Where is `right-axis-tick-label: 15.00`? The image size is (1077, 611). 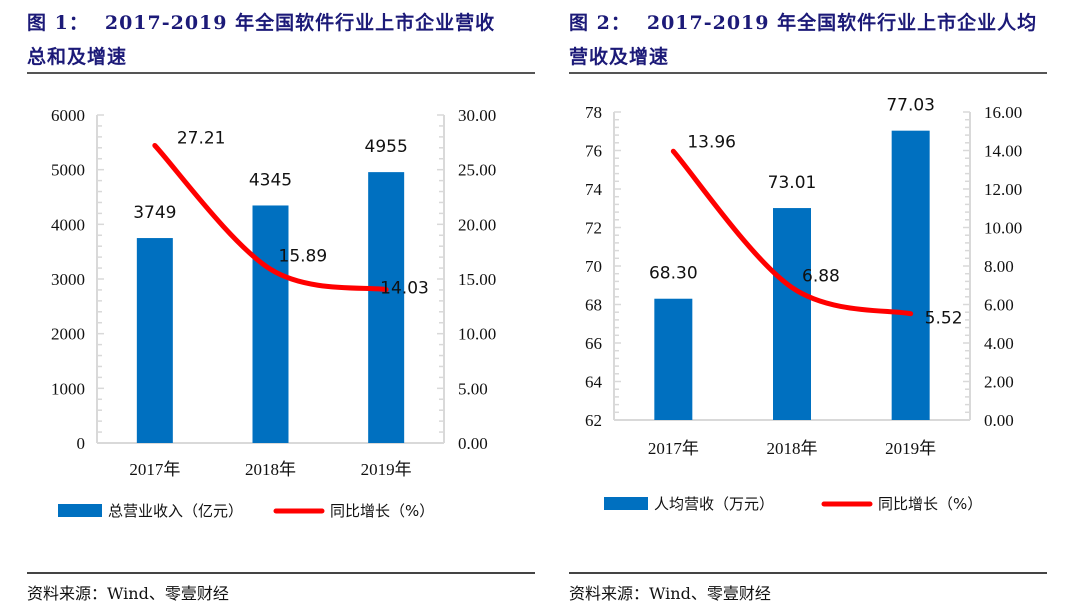
right-axis-tick-label: 15.00 is located at coordinates (477, 279).